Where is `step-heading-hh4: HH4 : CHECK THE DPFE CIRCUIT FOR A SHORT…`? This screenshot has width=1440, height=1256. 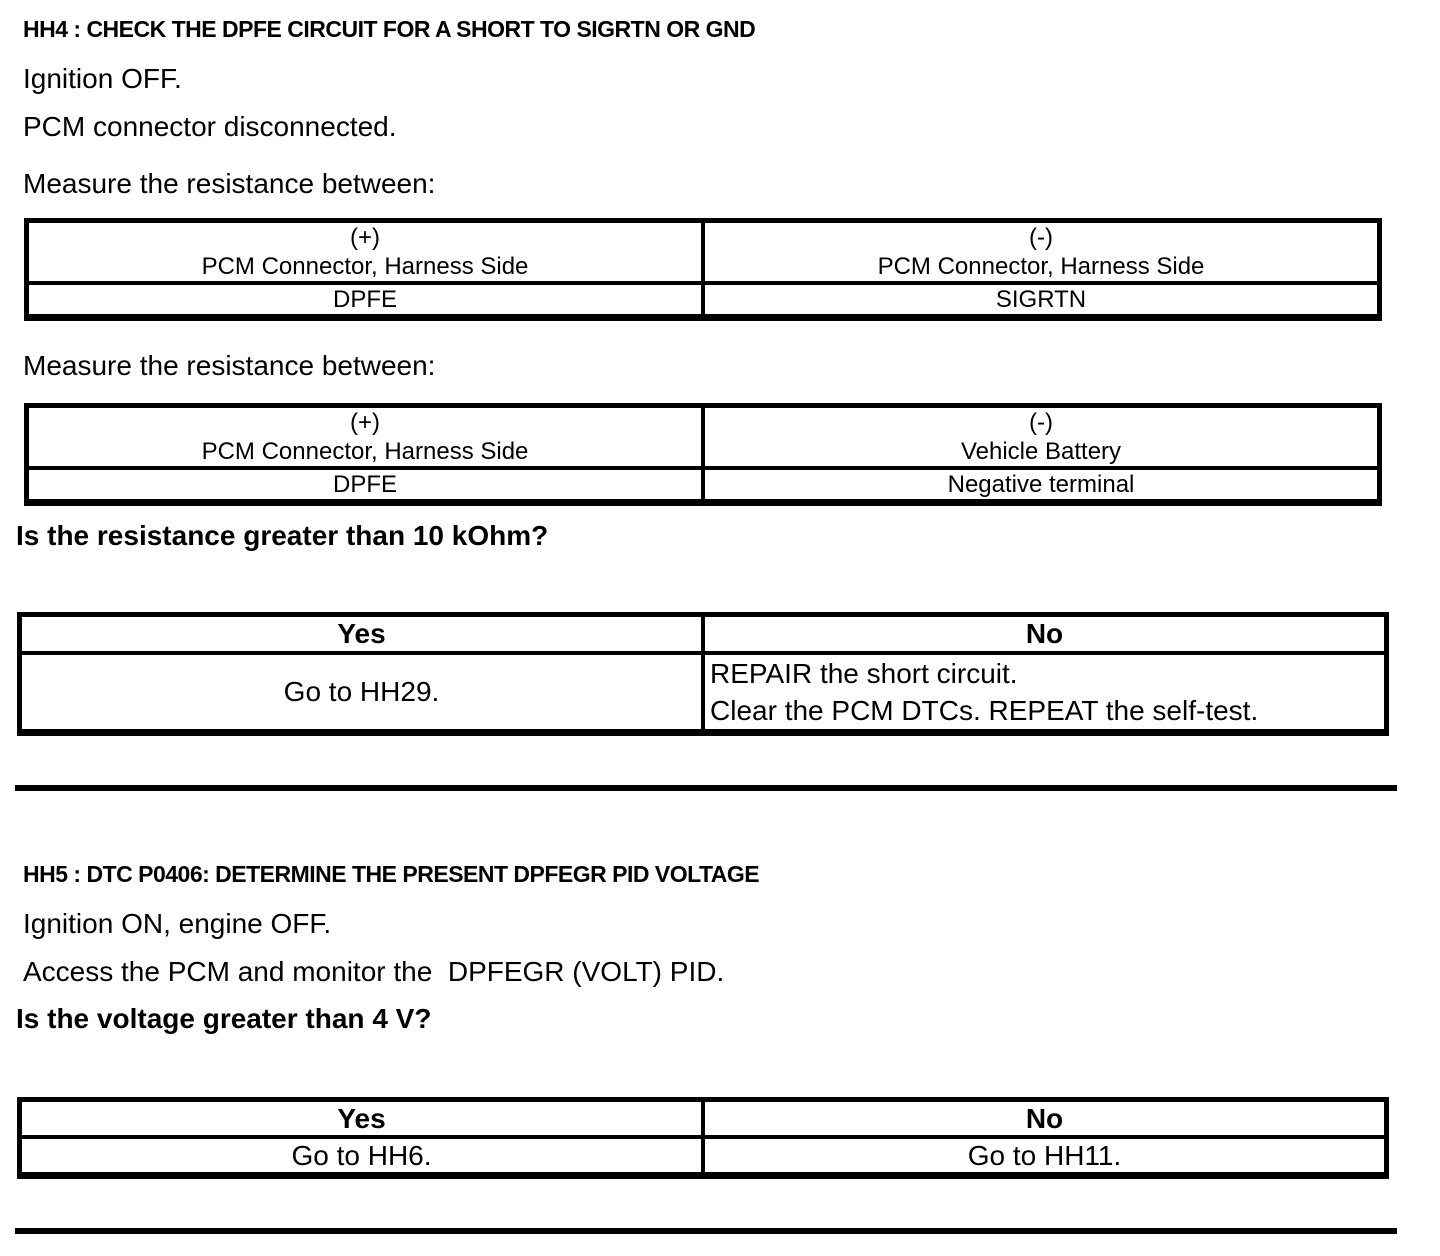 step-heading-hh4: HH4 : CHECK THE DPFE CIRCUIT FOR A SHORT… is located at coordinates (389, 29).